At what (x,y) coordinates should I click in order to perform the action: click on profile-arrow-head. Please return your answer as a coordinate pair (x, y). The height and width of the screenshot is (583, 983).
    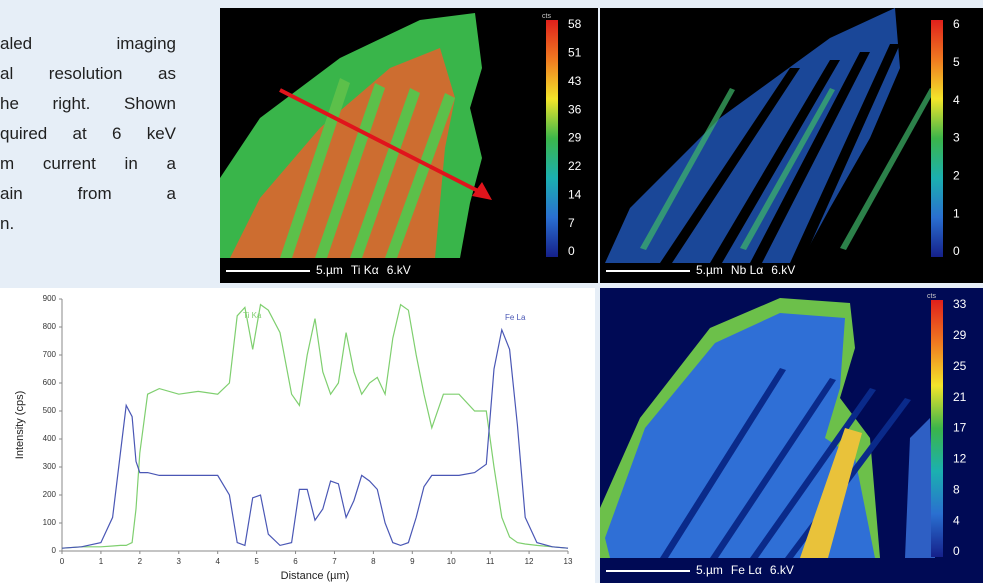
    Looking at the image, I should click on (482, 191).